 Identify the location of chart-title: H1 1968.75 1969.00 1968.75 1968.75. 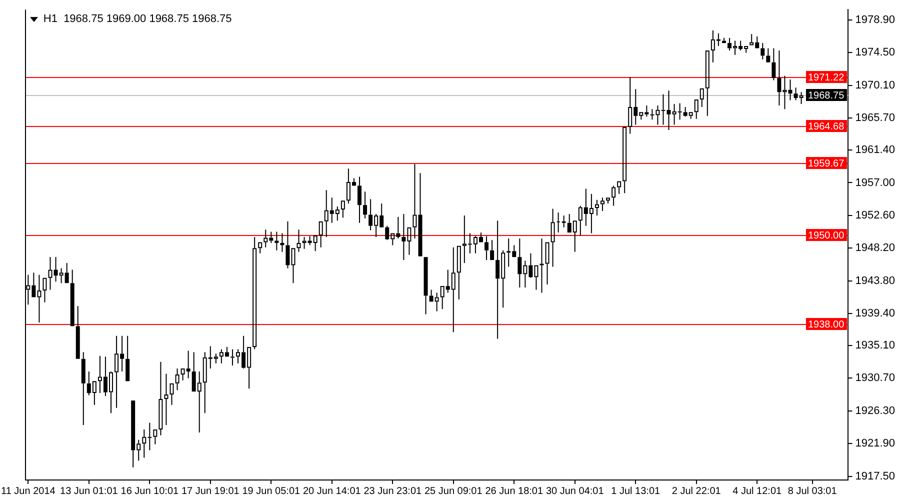
(137, 19).